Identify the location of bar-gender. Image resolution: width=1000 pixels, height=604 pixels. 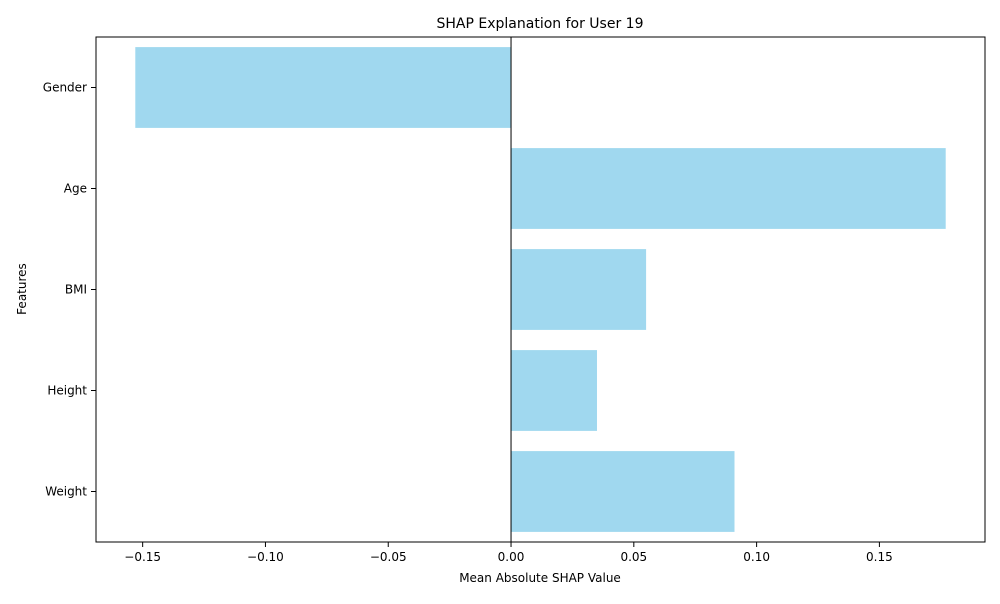
(323, 87).